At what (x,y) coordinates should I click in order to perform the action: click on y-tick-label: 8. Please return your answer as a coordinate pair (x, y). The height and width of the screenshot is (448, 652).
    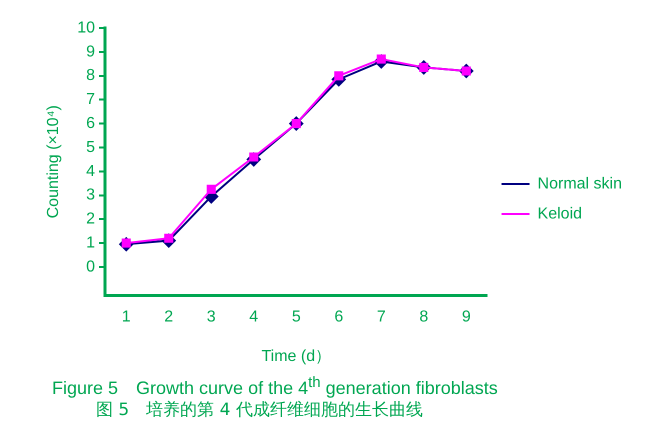
    Looking at the image, I should click on (91, 75).